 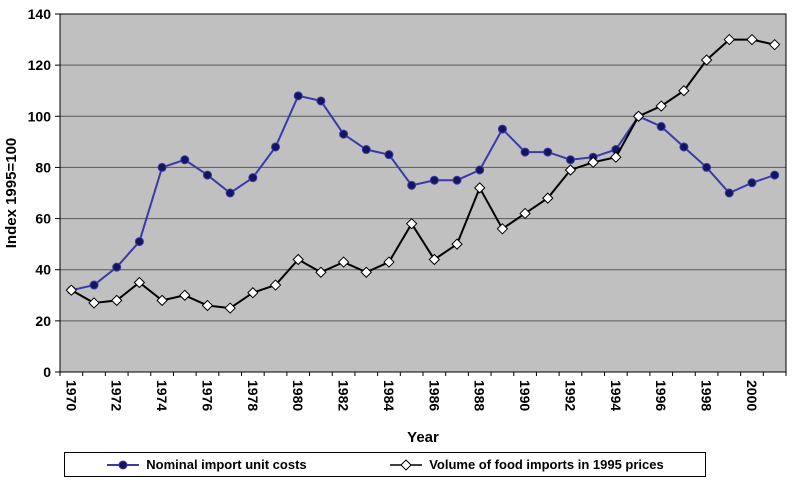 I want to click on svg-text: 2000, so click(x=752, y=395).